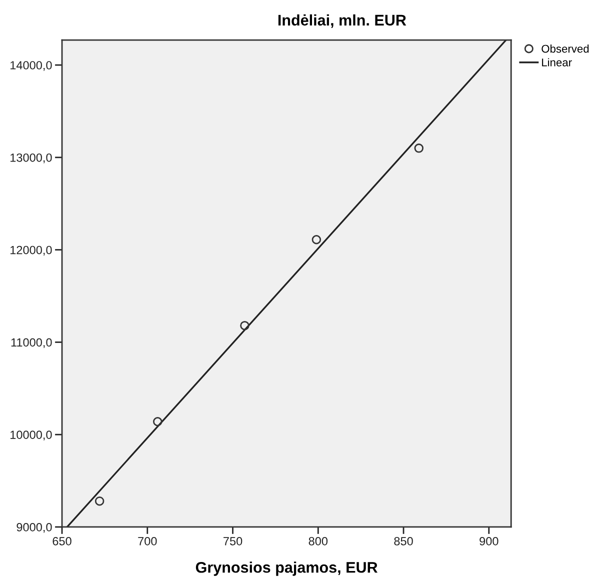 The width and height of the screenshot is (602, 581). Describe the element at coordinates (489, 541) in the screenshot. I see `x-tick-label: 900` at that location.